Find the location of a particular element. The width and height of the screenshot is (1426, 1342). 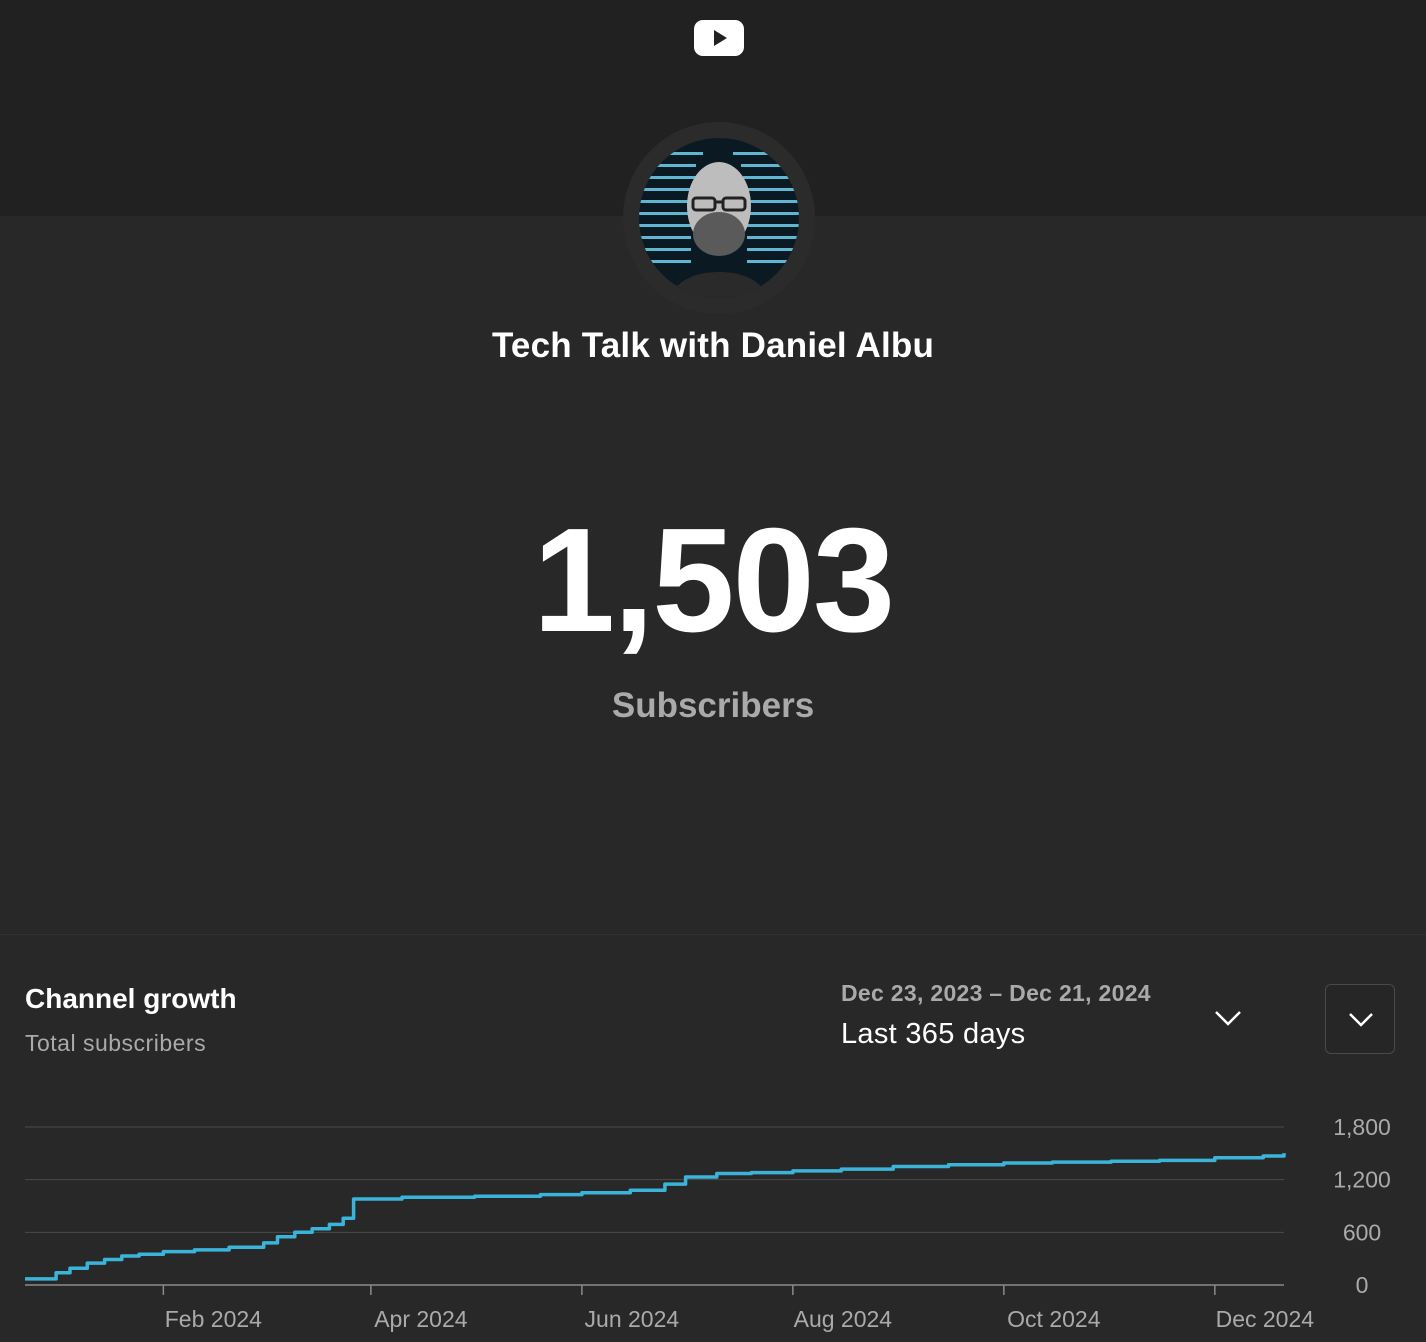

x-tick-label: Apr 2024 is located at coordinates (421, 1319).